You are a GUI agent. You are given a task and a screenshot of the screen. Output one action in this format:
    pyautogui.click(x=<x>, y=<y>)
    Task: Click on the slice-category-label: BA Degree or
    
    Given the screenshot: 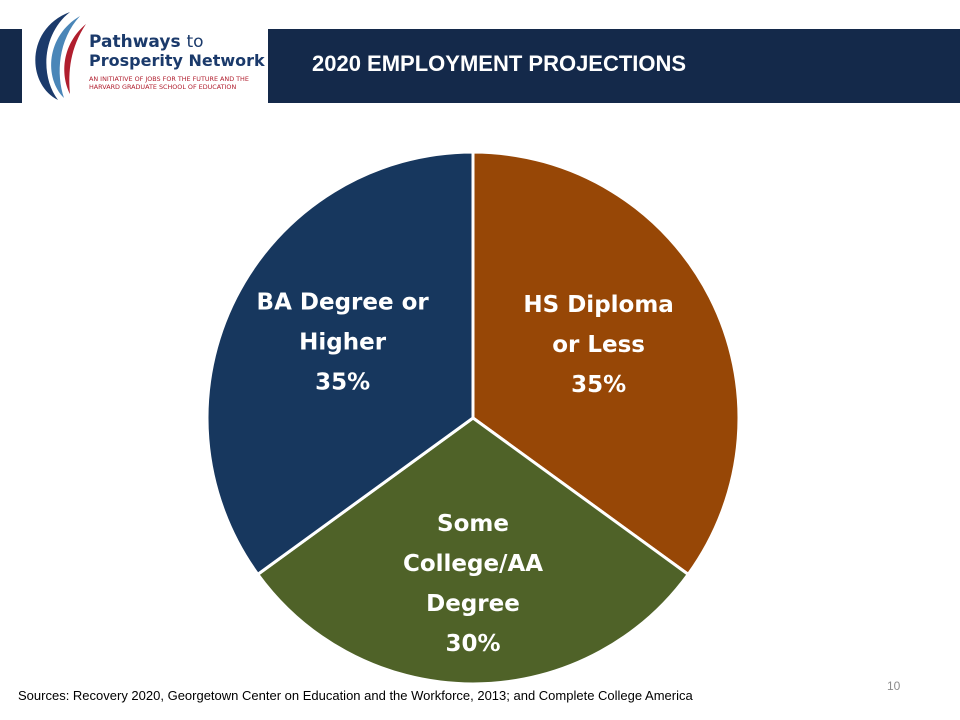 What is the action you would take?
    pyautogui.click(x=343, y=303)
    